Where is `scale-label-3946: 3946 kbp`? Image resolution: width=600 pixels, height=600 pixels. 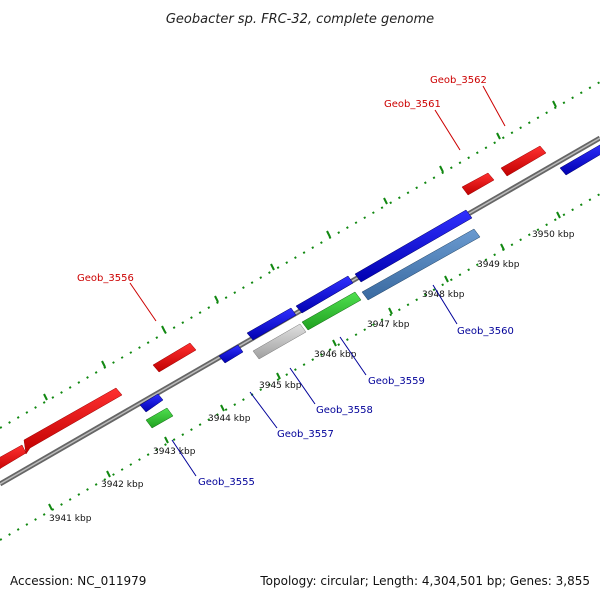 scale-label-3946: 3946 kbp is located at coordinates (335, 355).